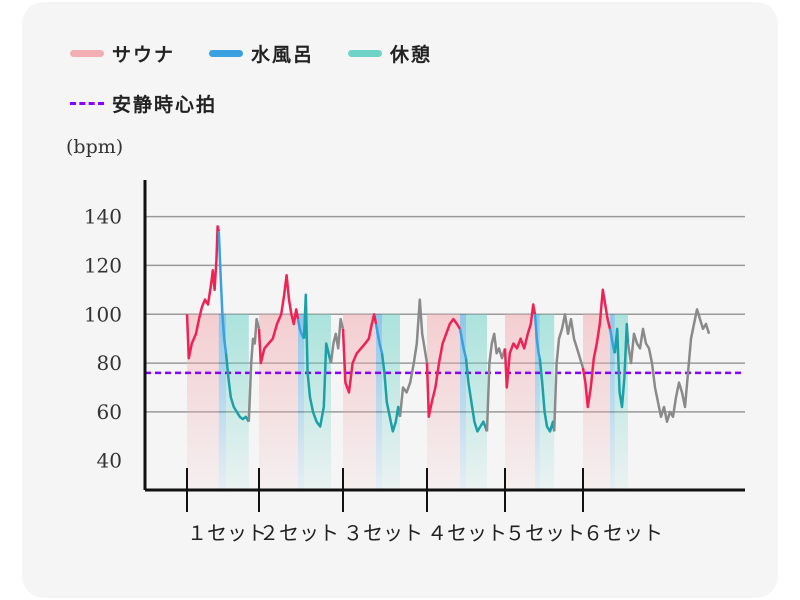 The image size is (800, 600). I want to click on y-tick-label-120: 120, so click(103, 265).